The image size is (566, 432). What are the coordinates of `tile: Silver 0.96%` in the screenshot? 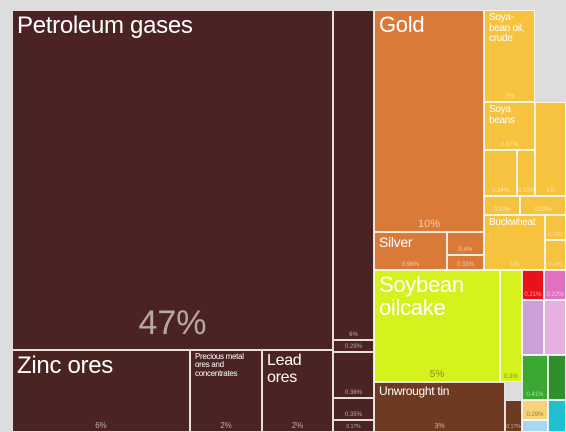 It's located at (410, 251).